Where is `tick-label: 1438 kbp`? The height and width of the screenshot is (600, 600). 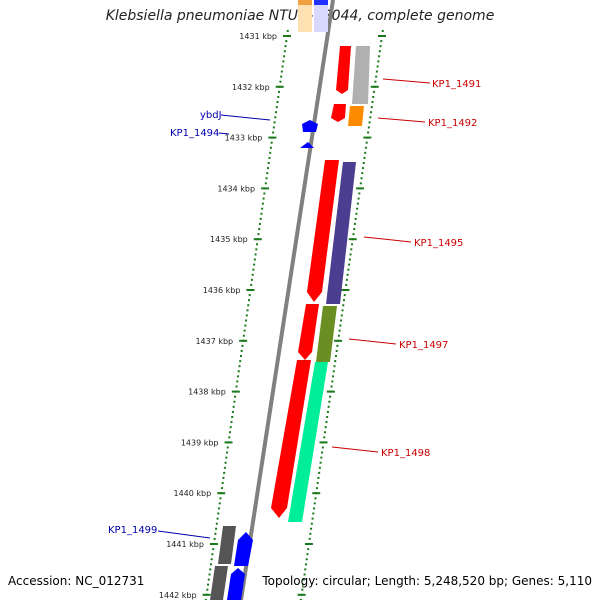
tick-label: 1438 kbp is located at coordinates (207, 392).